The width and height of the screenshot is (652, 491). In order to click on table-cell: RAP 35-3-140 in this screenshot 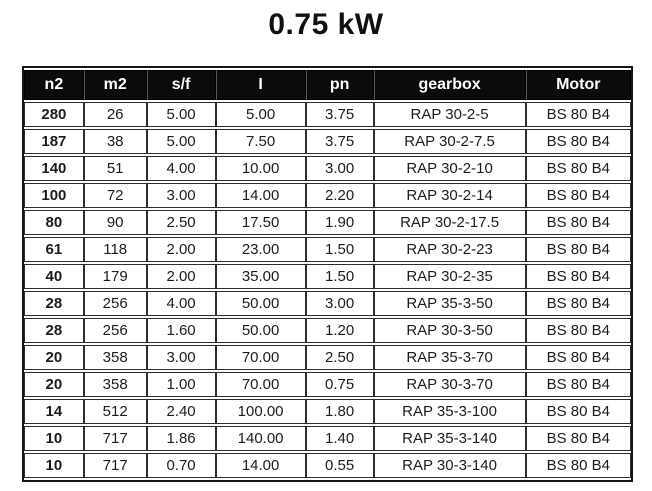, I will do `click(449, 438)`.